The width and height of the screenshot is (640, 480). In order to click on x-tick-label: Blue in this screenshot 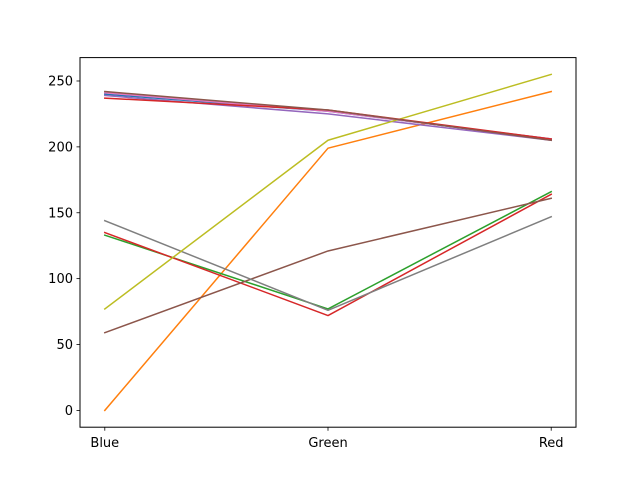, I will do `click(104, 443)`.